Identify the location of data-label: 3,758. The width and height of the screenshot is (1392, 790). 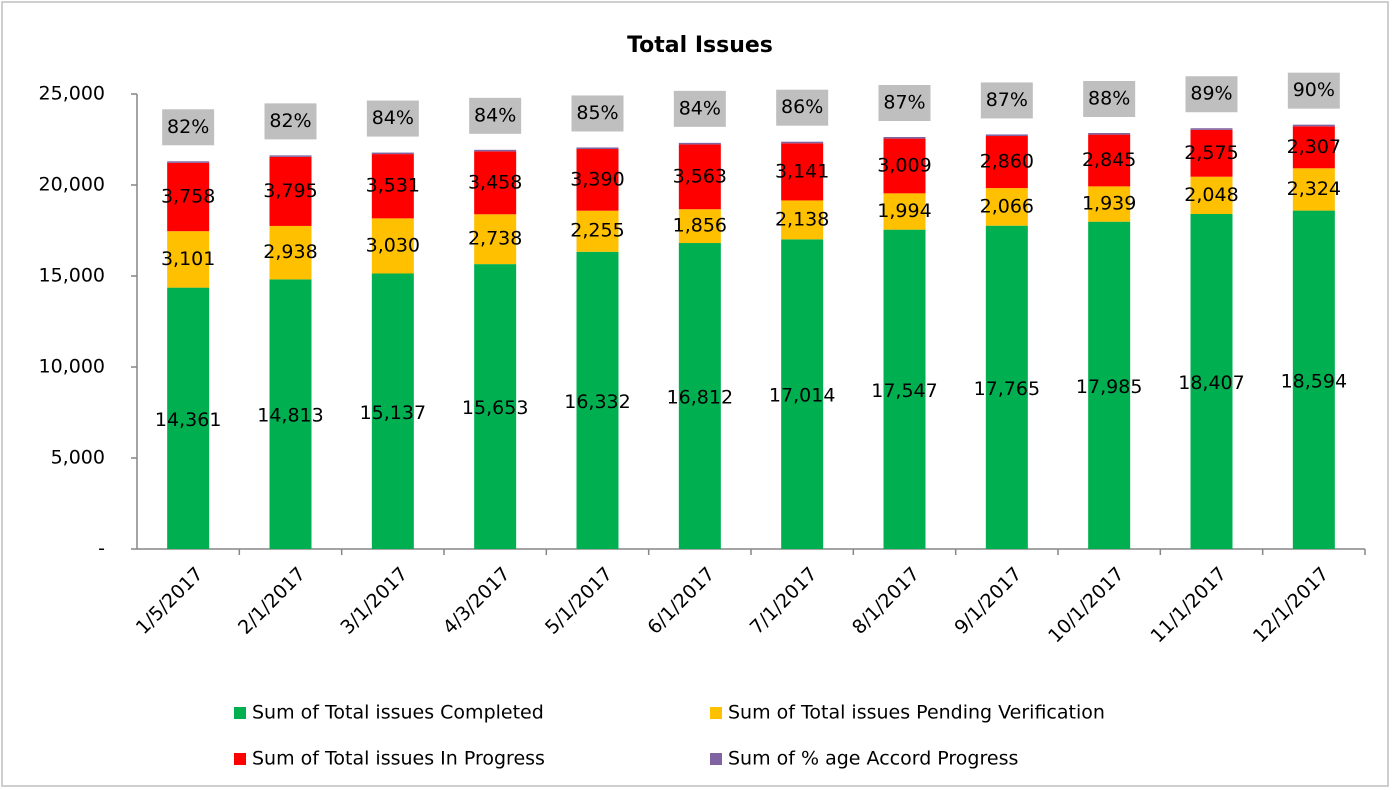
(188, 196).